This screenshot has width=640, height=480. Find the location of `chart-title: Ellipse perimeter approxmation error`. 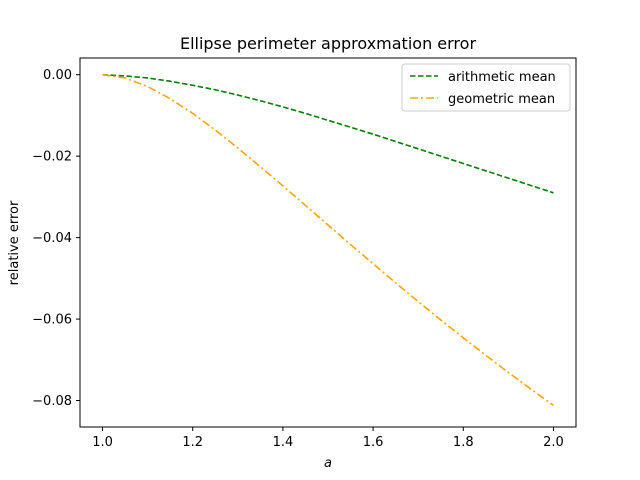

chart-title: Ellipse perimeter approxmation error is located at coordinates (328, 43).